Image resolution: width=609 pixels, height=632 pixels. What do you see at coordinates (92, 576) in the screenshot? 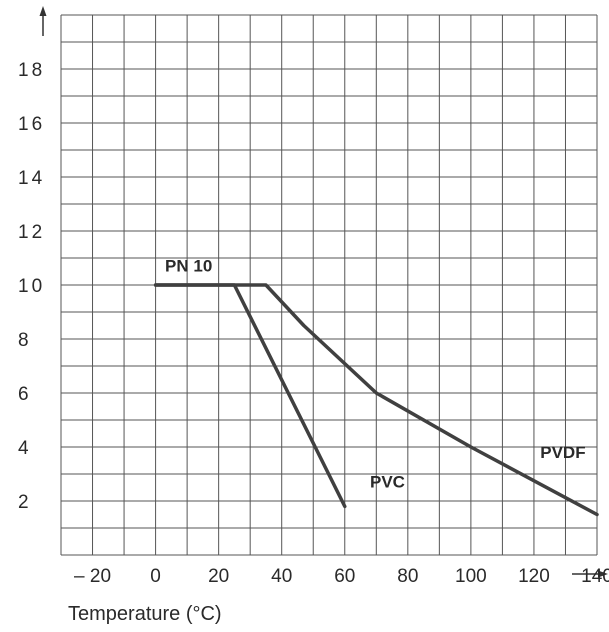
I see `x-tick-label: – 20` at bounding box center [92, 576].